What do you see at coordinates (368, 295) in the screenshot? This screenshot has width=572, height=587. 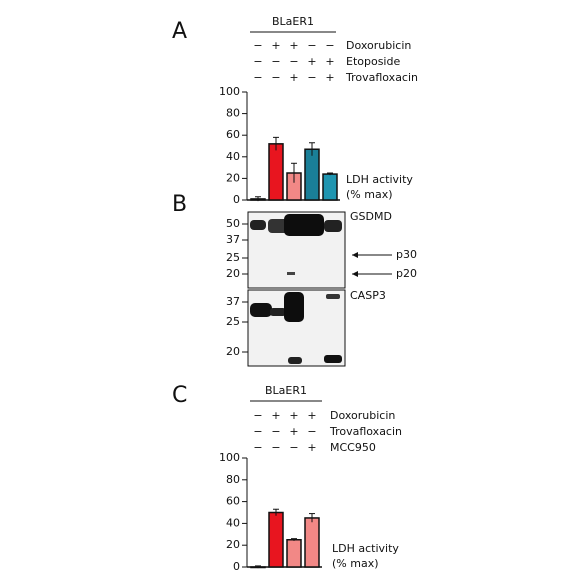 I see `blot-target: CASP3` at bounding box center [368, 295].